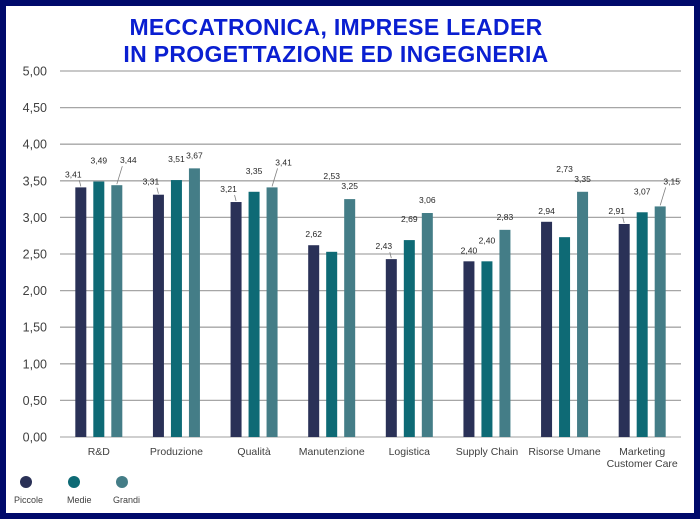  What do you see at coordinates (642, 464) in the screenshot?
I see `x-tick-label: Customer Care` at bounding box center [642, 464].